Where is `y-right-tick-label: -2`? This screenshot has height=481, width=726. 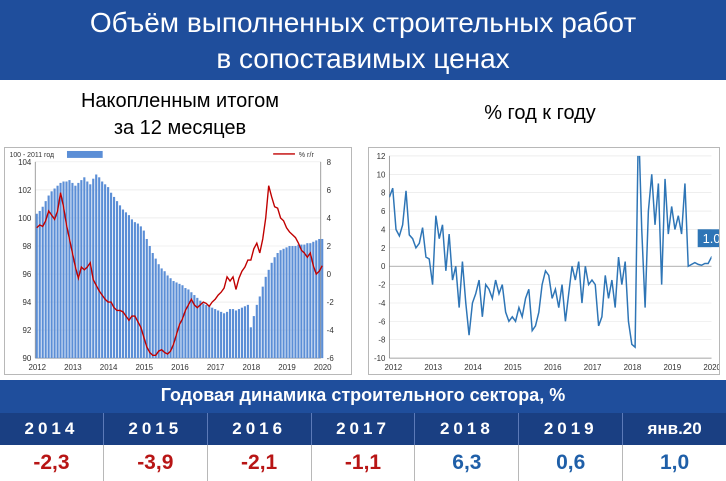 y-right-tick-label: -2 is located at coordinates (330, 302).